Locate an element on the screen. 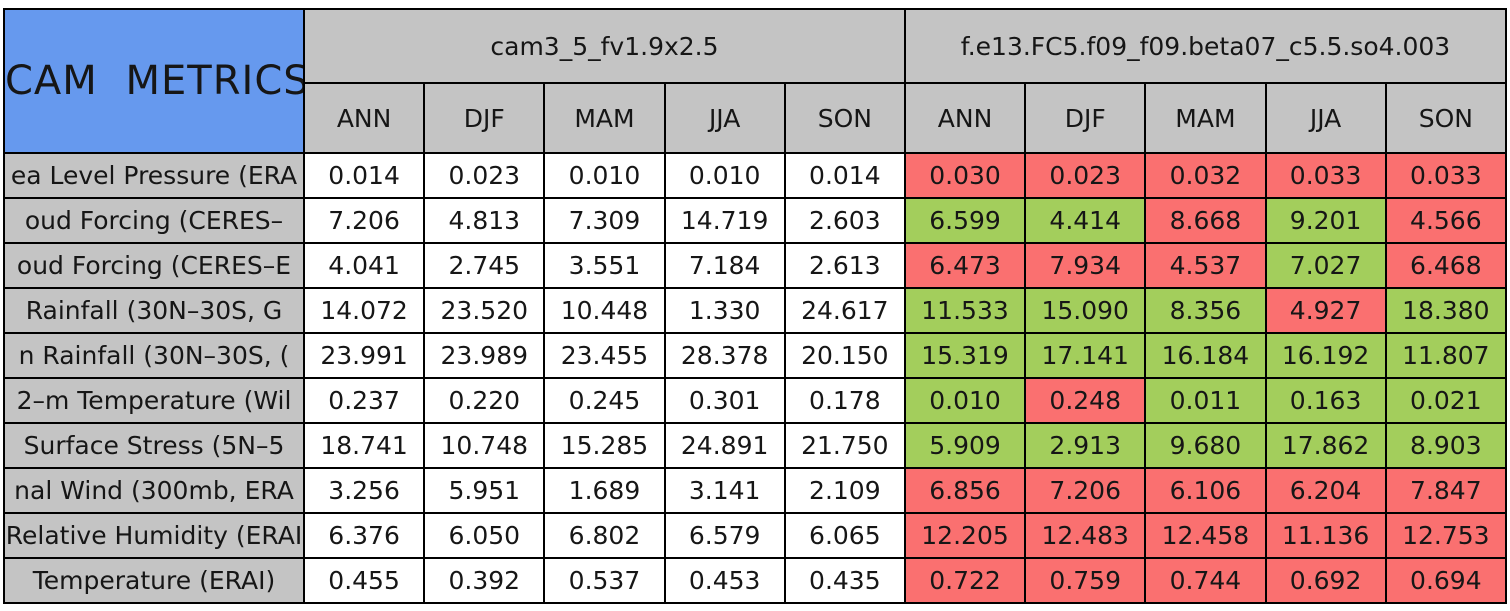 This screenshot has height=611, width=1510. metric-value-cell: 5.909 is located at coordinates (965, 445).